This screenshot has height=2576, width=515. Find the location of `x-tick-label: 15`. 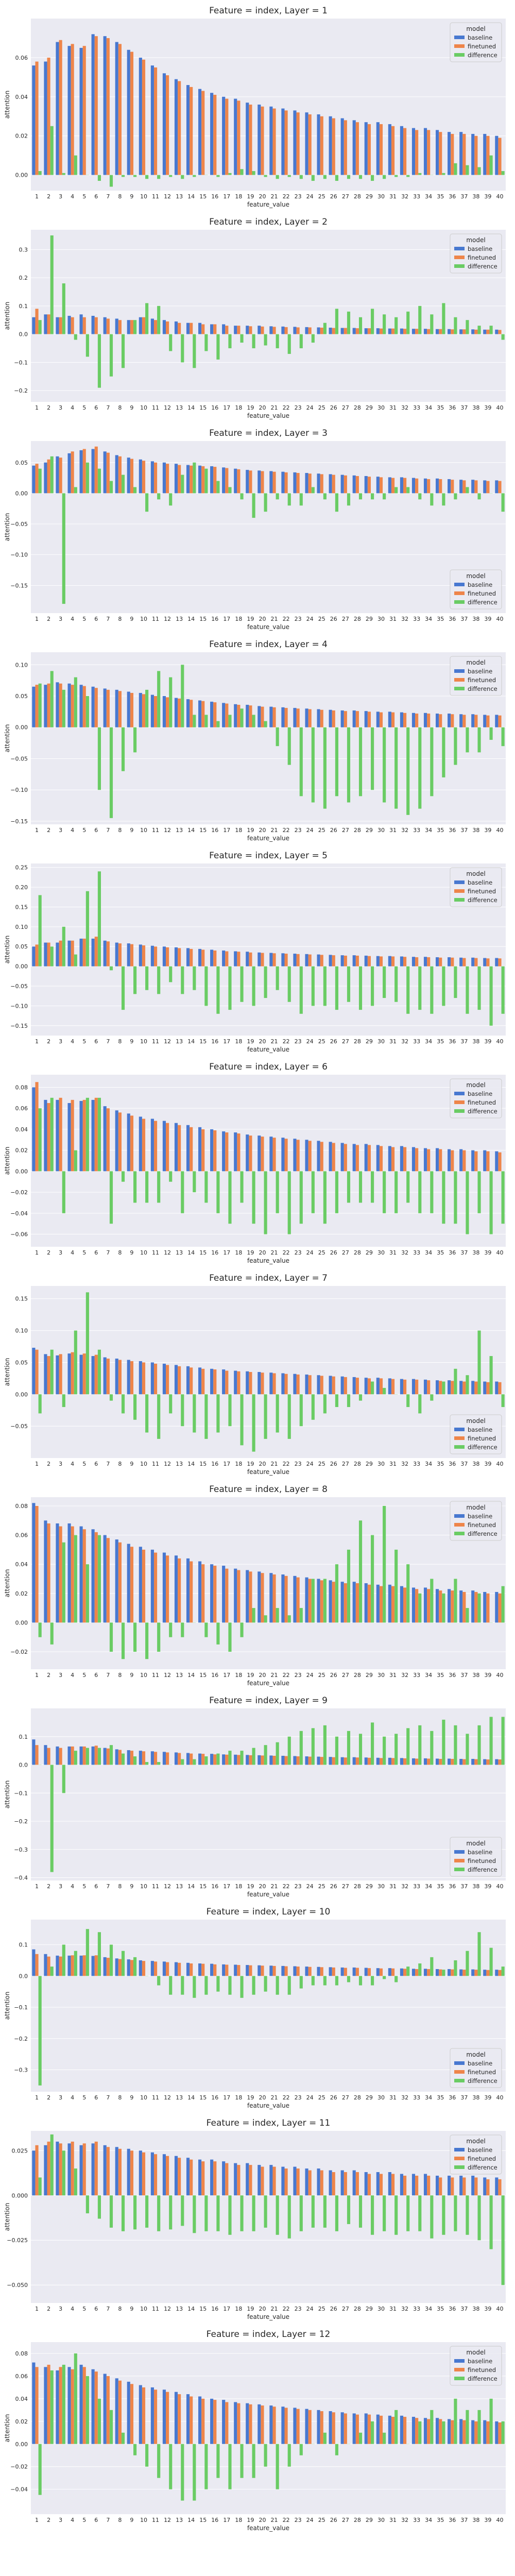

x-tick-label: 15 is located at coordinates (203, 830).